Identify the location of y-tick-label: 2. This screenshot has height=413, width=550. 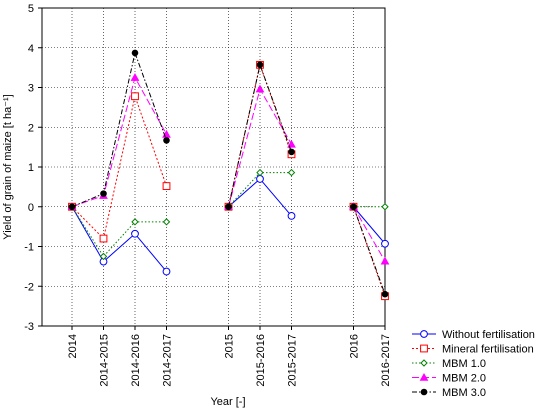
(31, 128).